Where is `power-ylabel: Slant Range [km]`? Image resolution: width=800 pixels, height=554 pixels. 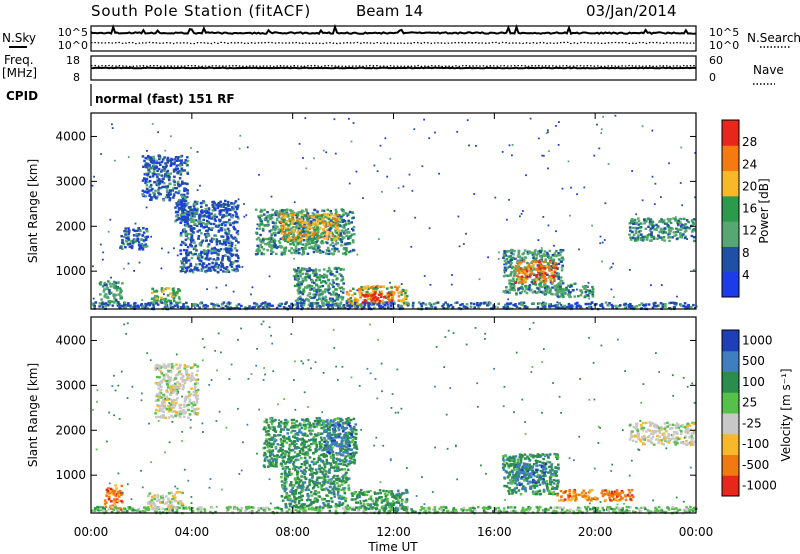 power-ylabel: Slant Range [km] is located at coordinates (33, 211).